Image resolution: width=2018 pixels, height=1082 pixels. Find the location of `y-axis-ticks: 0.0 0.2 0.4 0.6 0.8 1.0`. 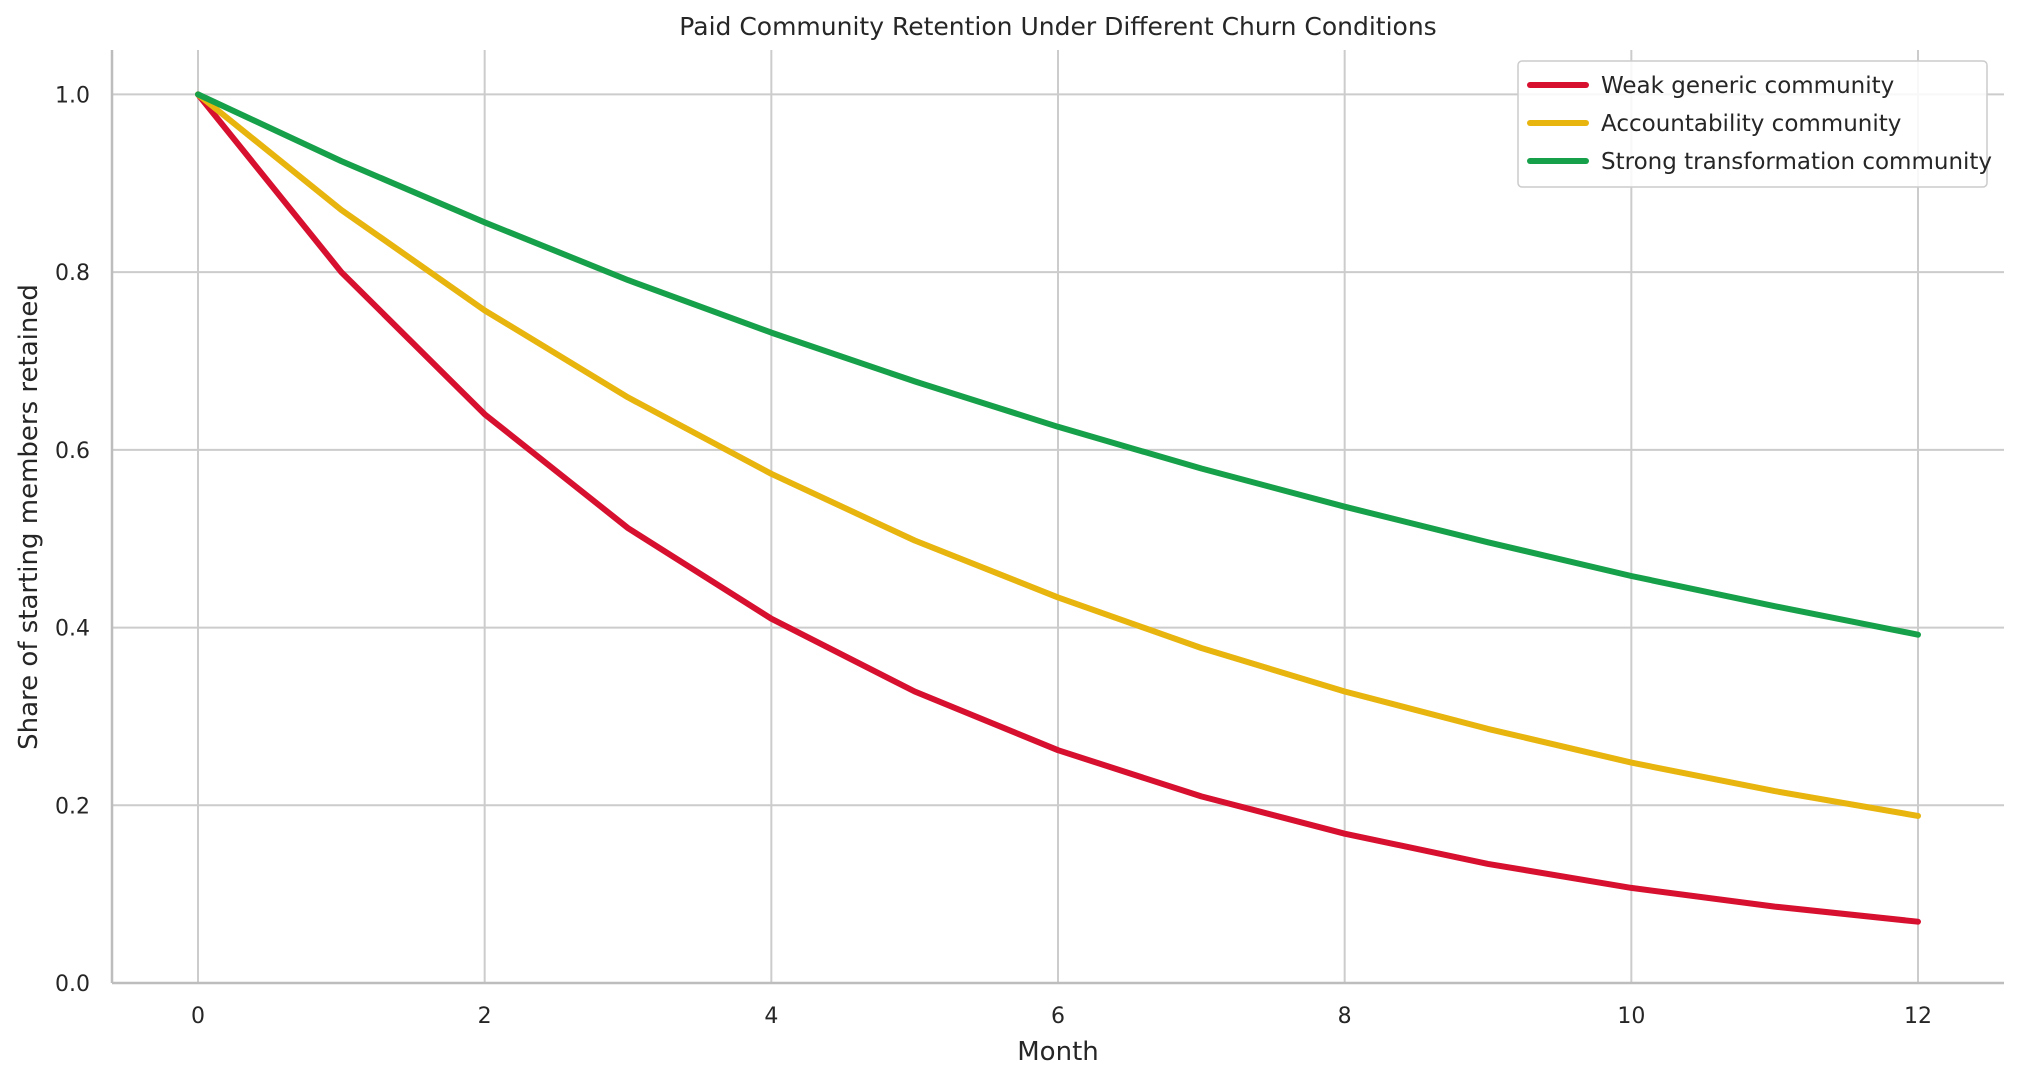

y-axis-ticks: 0.0 0.2 0.4 0.6 0.8 1.0 is located at coordinates (72, 540).